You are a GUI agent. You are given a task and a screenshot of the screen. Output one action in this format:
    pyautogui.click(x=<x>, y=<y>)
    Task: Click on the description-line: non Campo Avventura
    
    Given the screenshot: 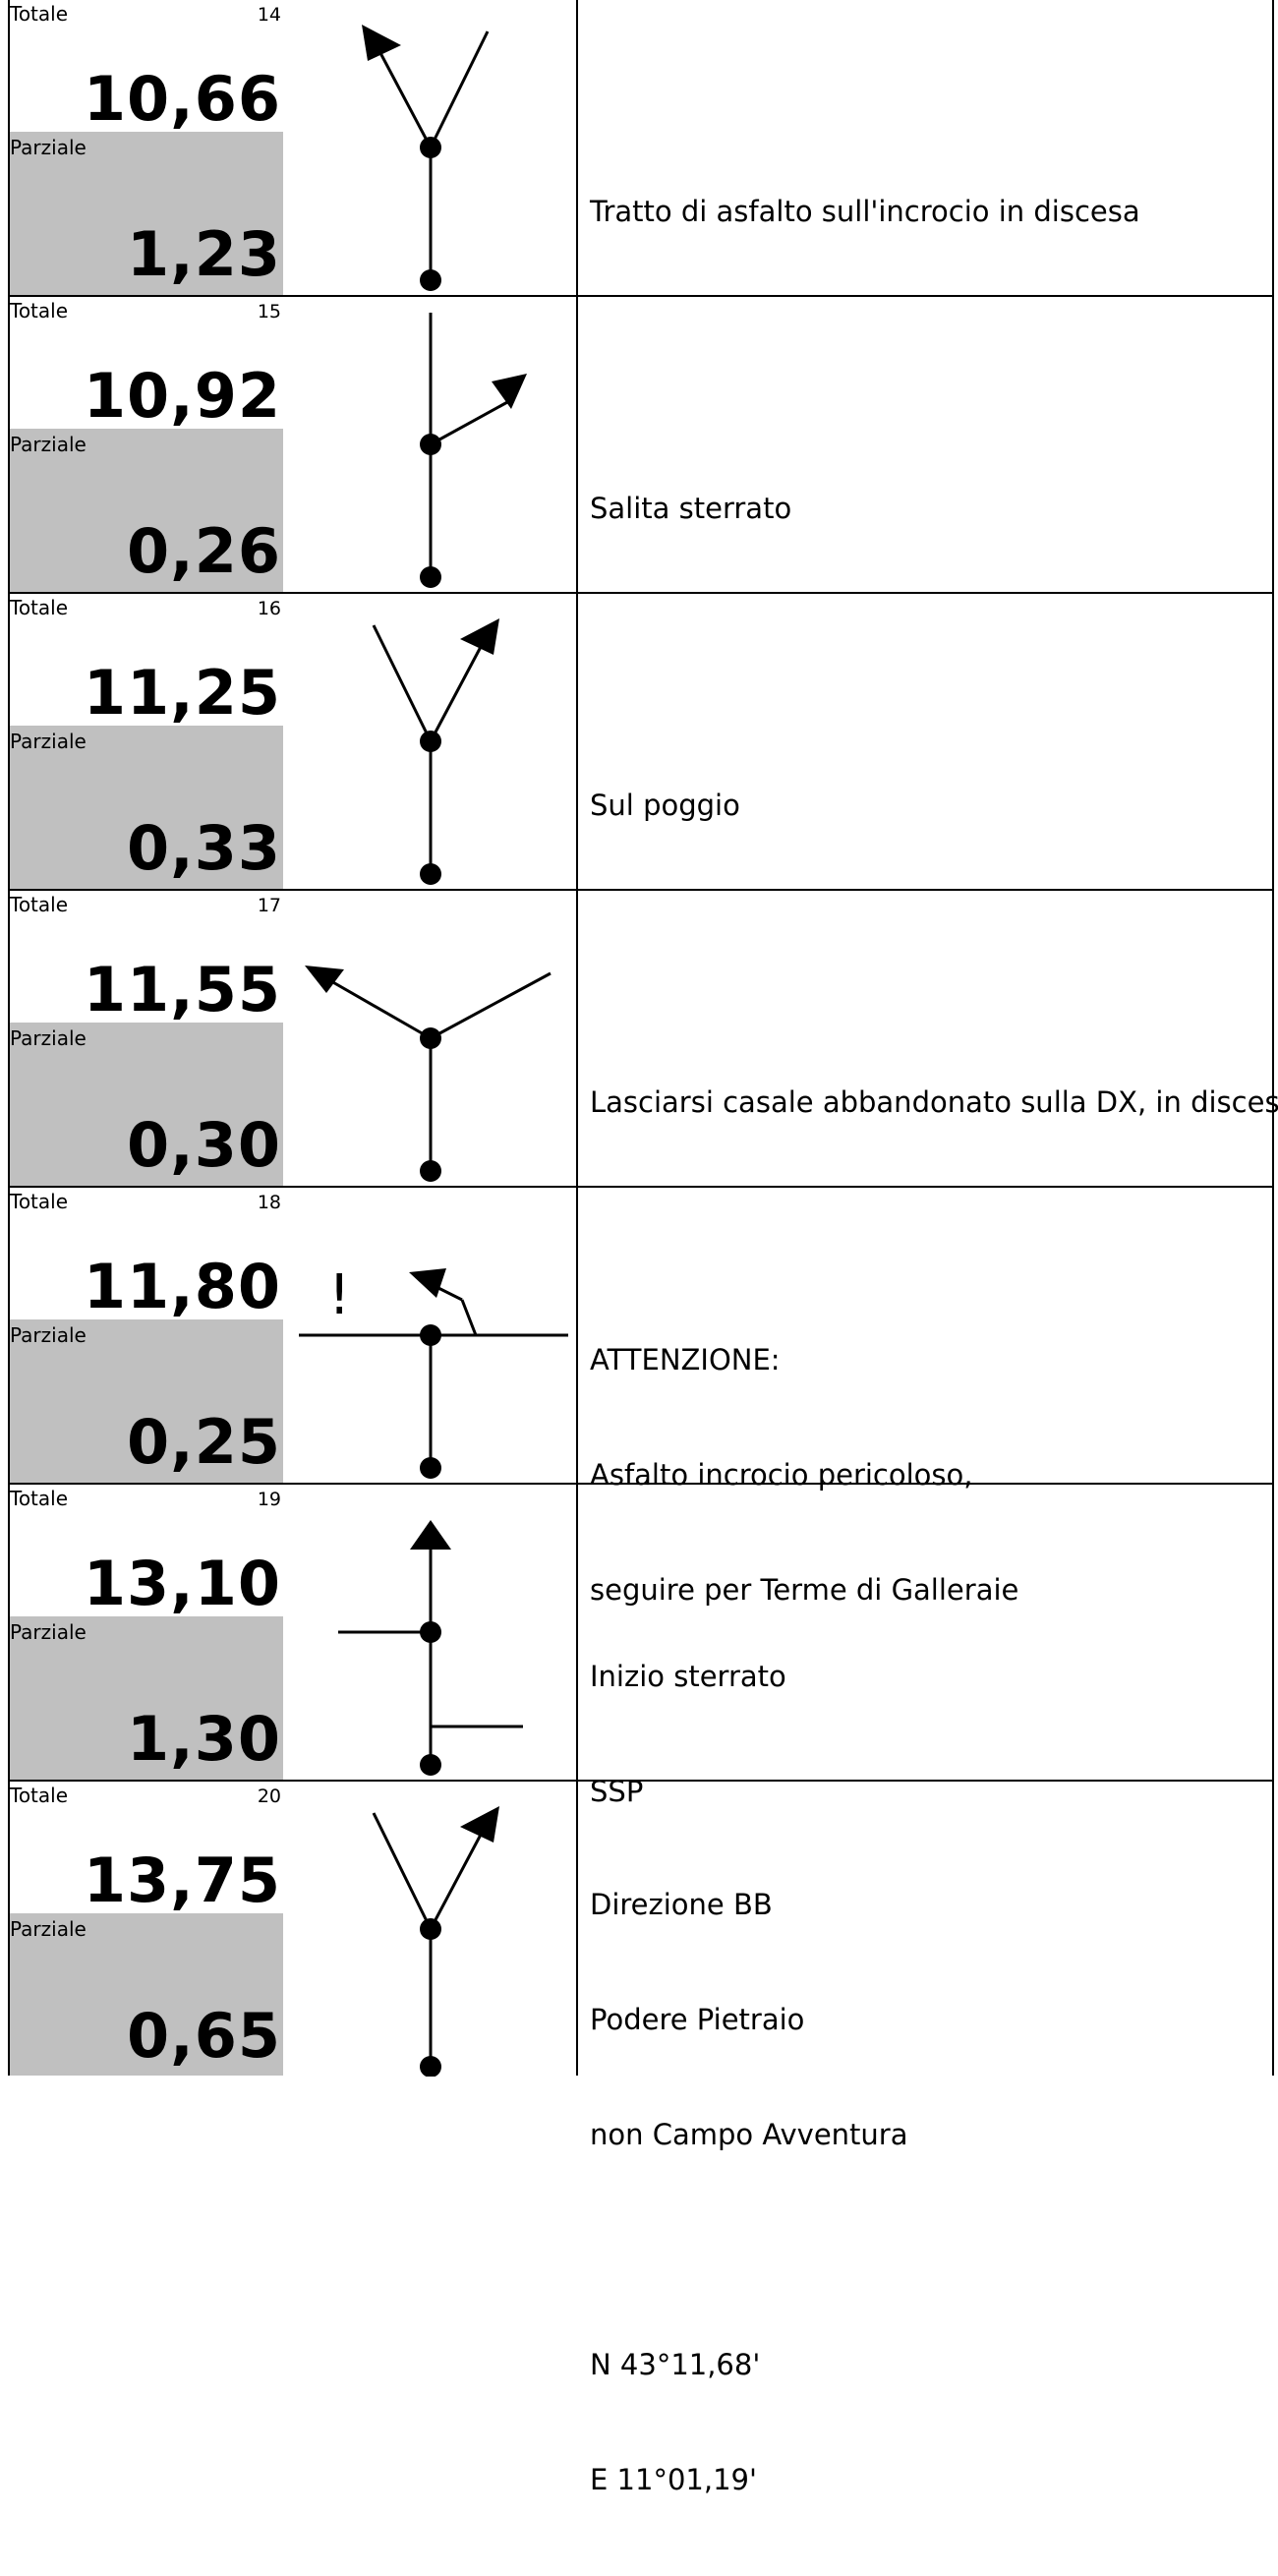 What is the action you would take?
    pyautogui.click(x=749, y=2134)
    